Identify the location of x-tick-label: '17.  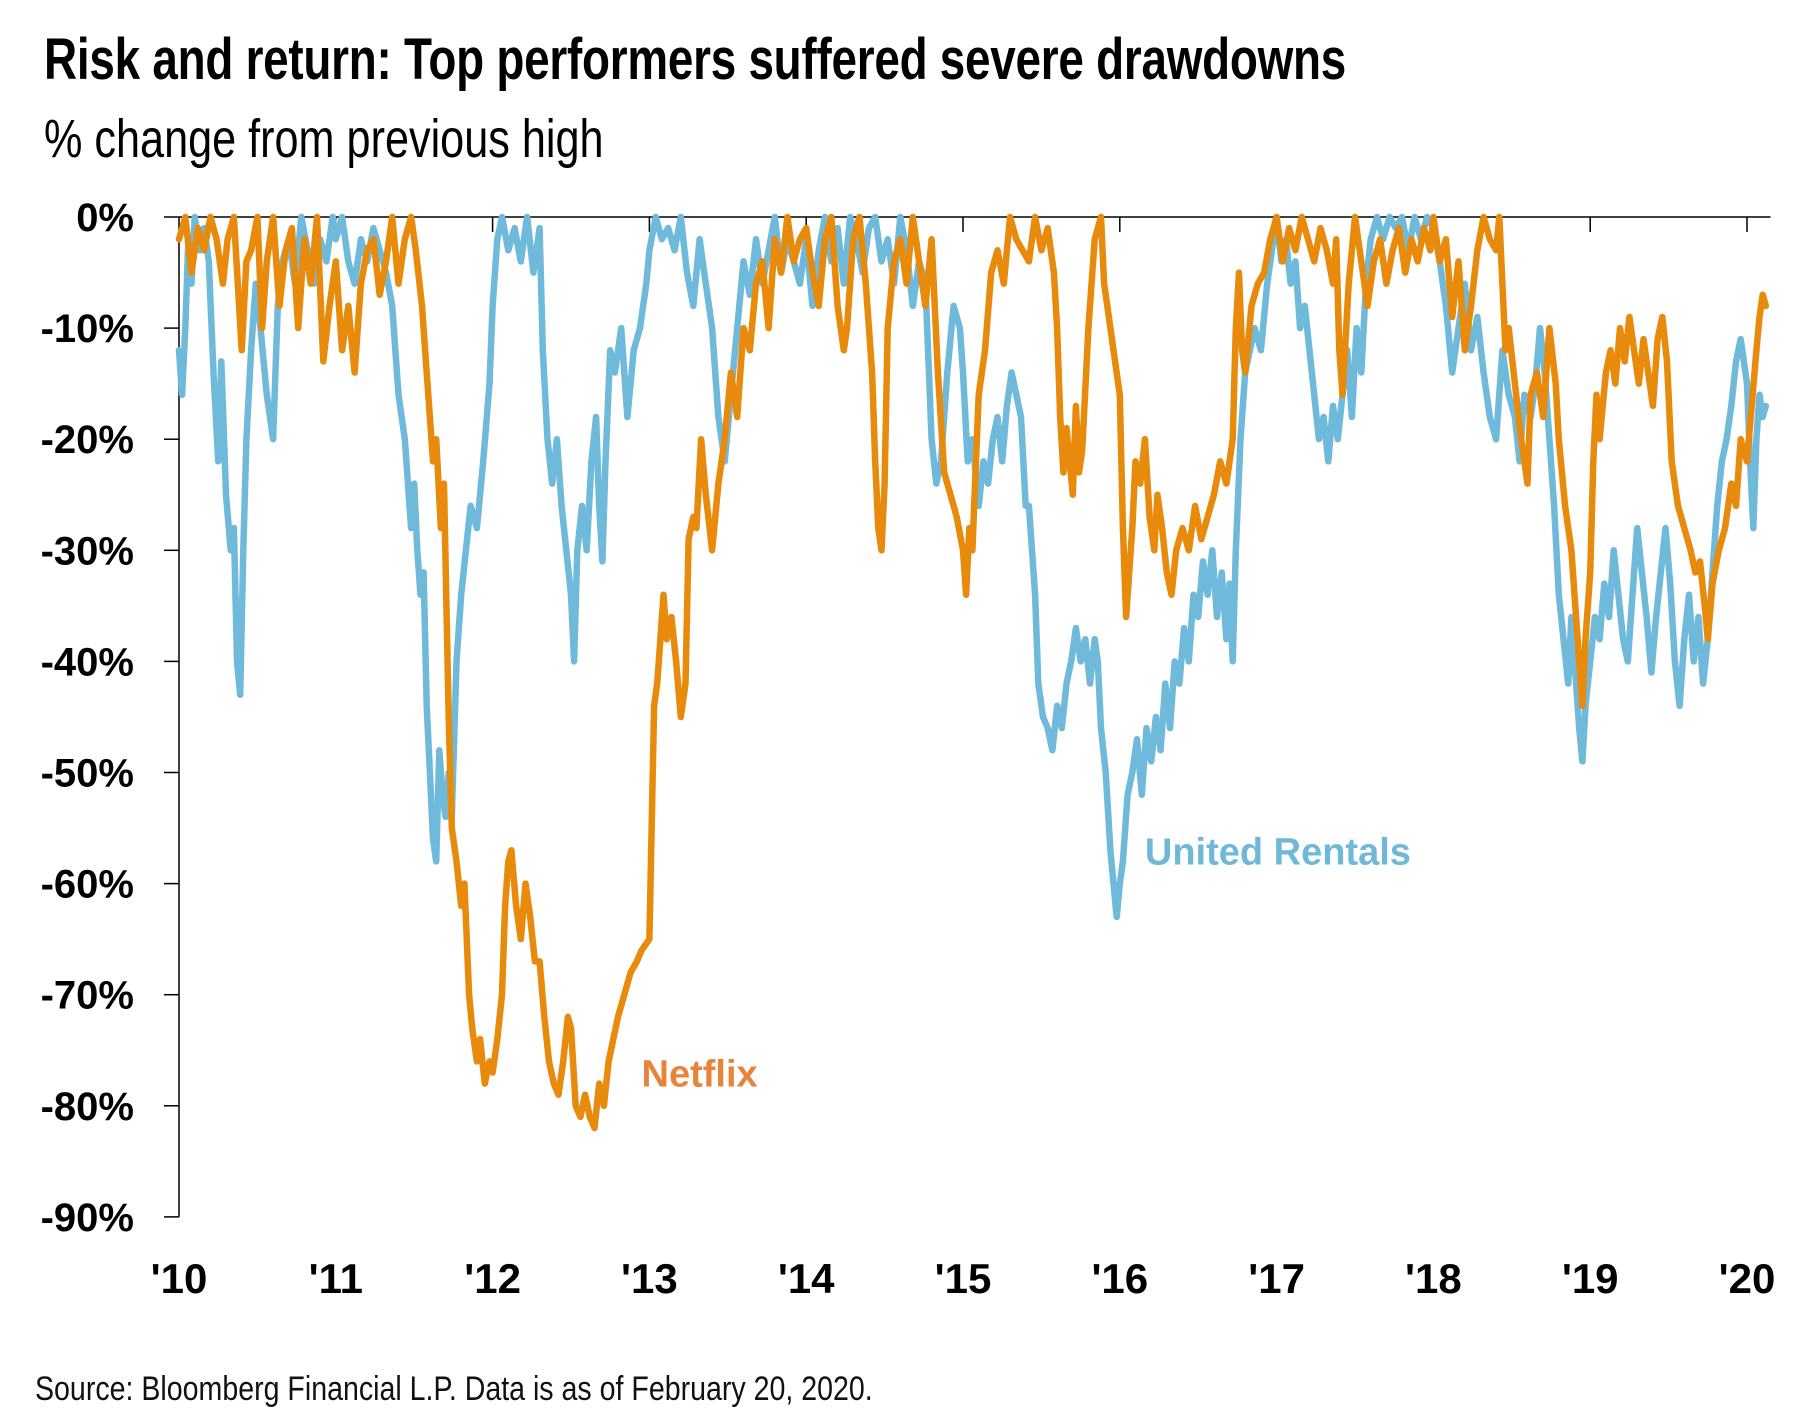
(1276, 1278).